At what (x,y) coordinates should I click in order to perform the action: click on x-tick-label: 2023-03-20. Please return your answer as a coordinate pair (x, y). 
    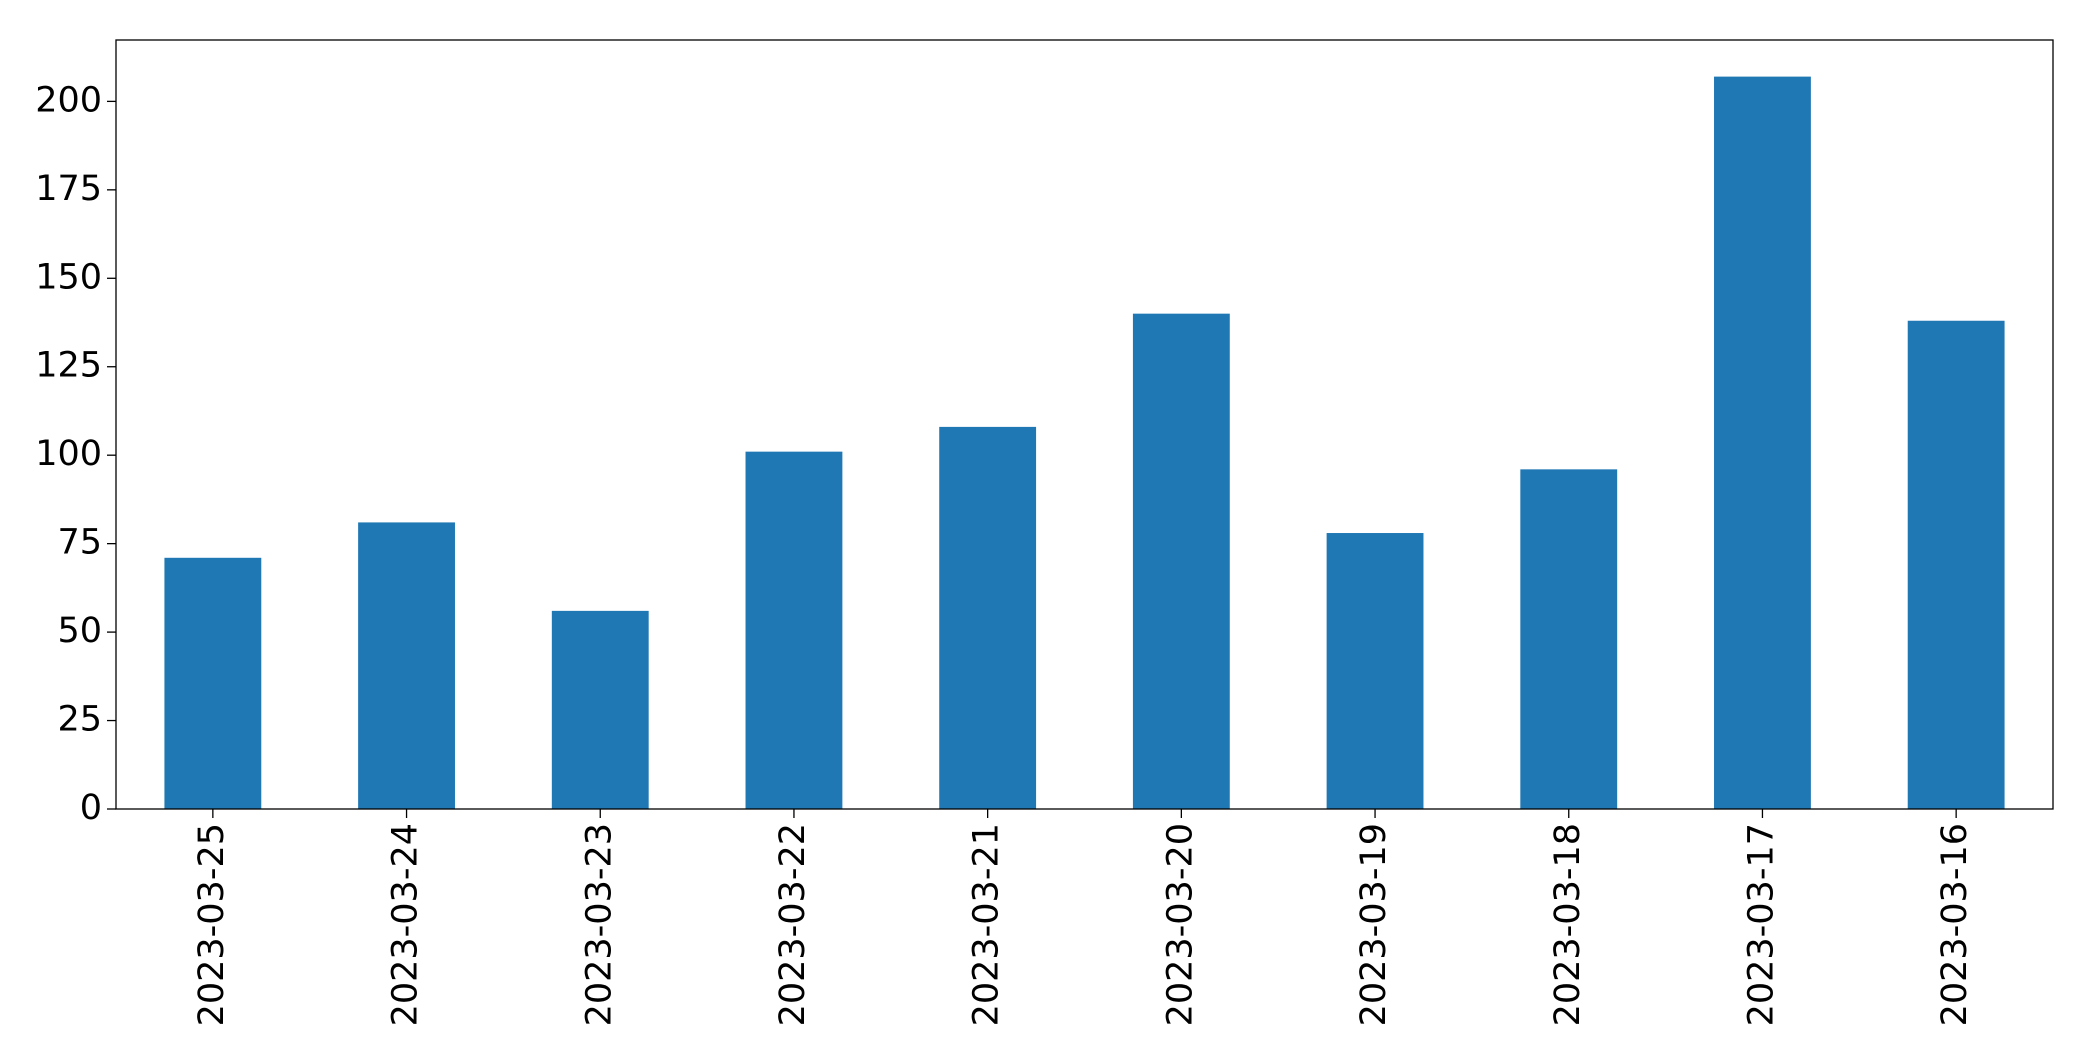
    Looking at the image, I should click on (1180, 924).